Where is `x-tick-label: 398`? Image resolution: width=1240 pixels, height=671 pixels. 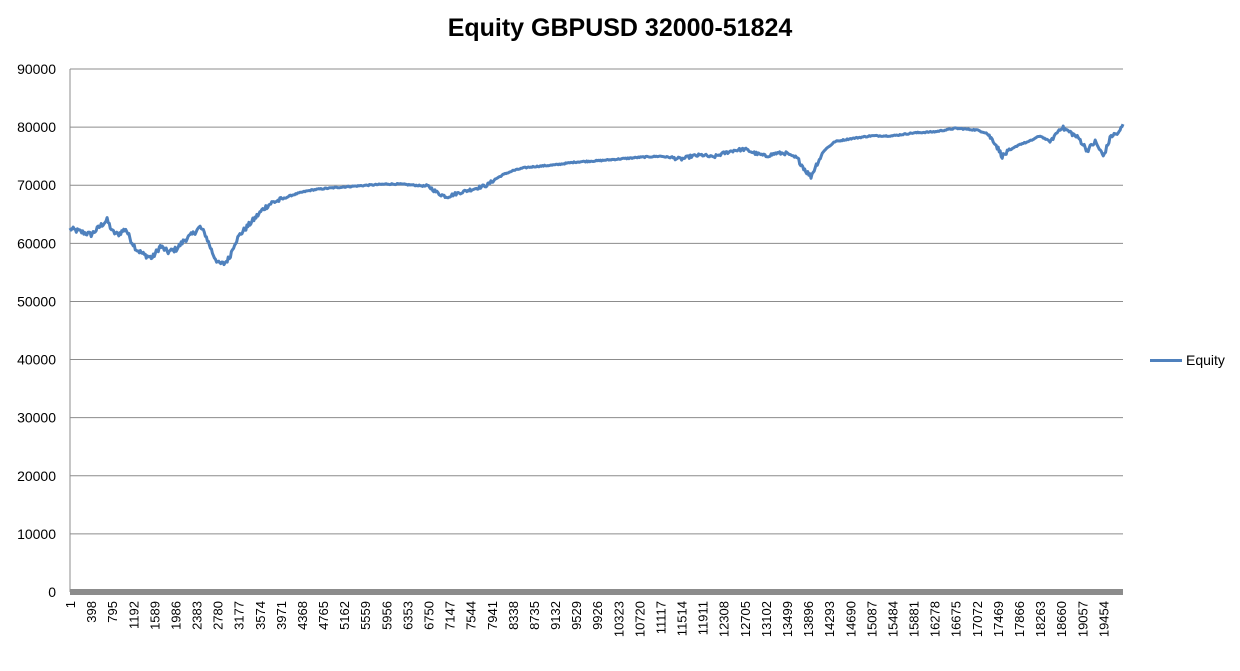
x-tick-label: 398 is located at coordinates (91, 612).